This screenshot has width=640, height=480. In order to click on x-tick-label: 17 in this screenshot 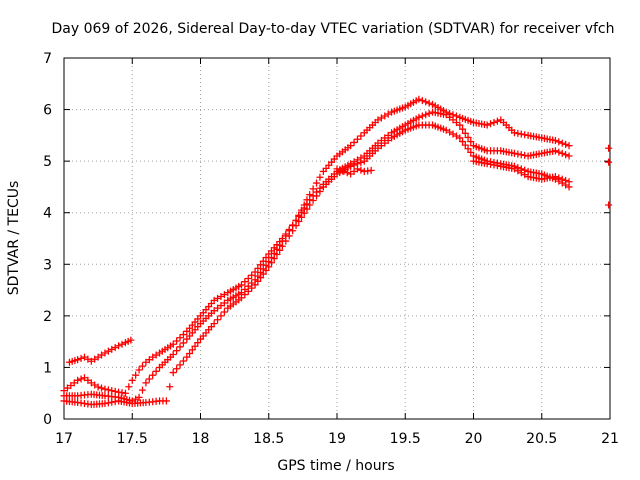, I will do `click(64, 439)`.